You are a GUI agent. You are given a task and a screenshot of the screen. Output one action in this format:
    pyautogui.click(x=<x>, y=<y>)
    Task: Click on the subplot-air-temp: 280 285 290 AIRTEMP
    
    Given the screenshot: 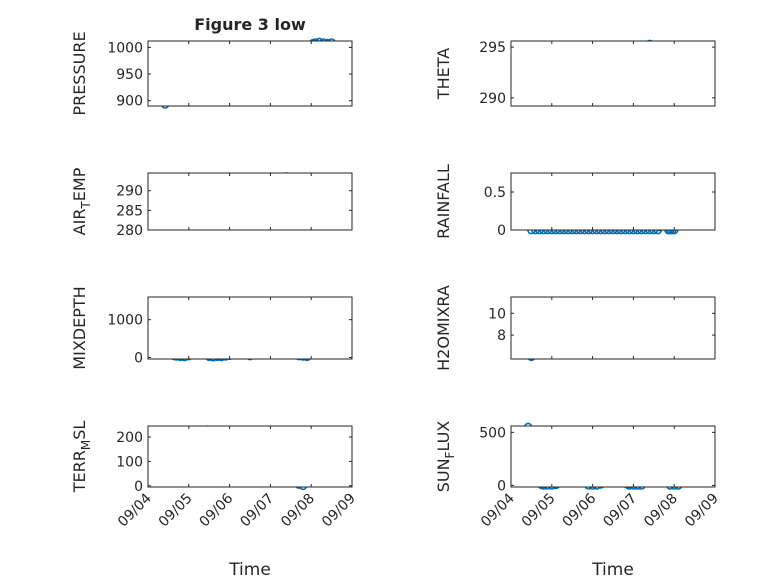 What is the action you would take?
    pyautogui.click(x=211, y=203)
    